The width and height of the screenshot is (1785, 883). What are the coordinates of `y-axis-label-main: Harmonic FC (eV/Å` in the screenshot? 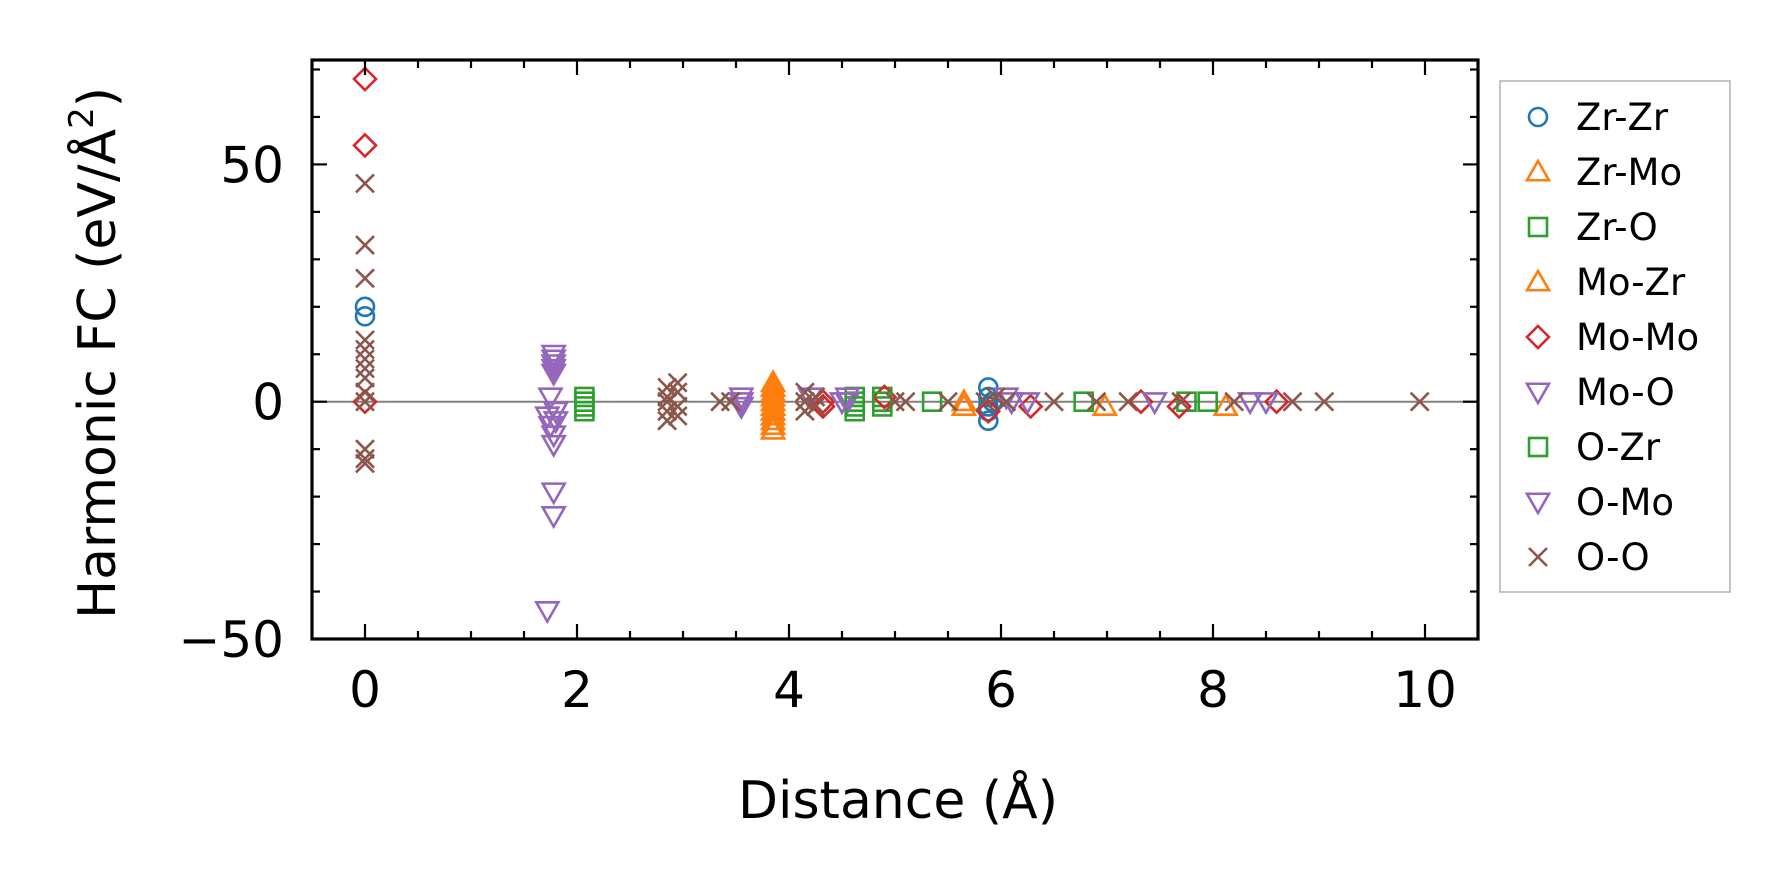 It's located at (97, 373).